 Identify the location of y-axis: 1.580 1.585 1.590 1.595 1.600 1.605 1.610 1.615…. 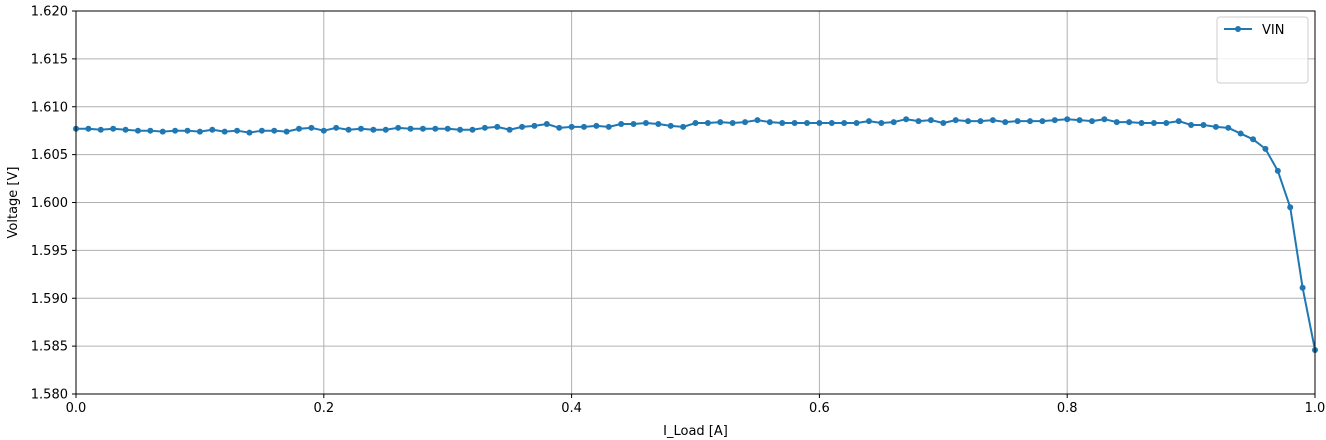
(53, 204).